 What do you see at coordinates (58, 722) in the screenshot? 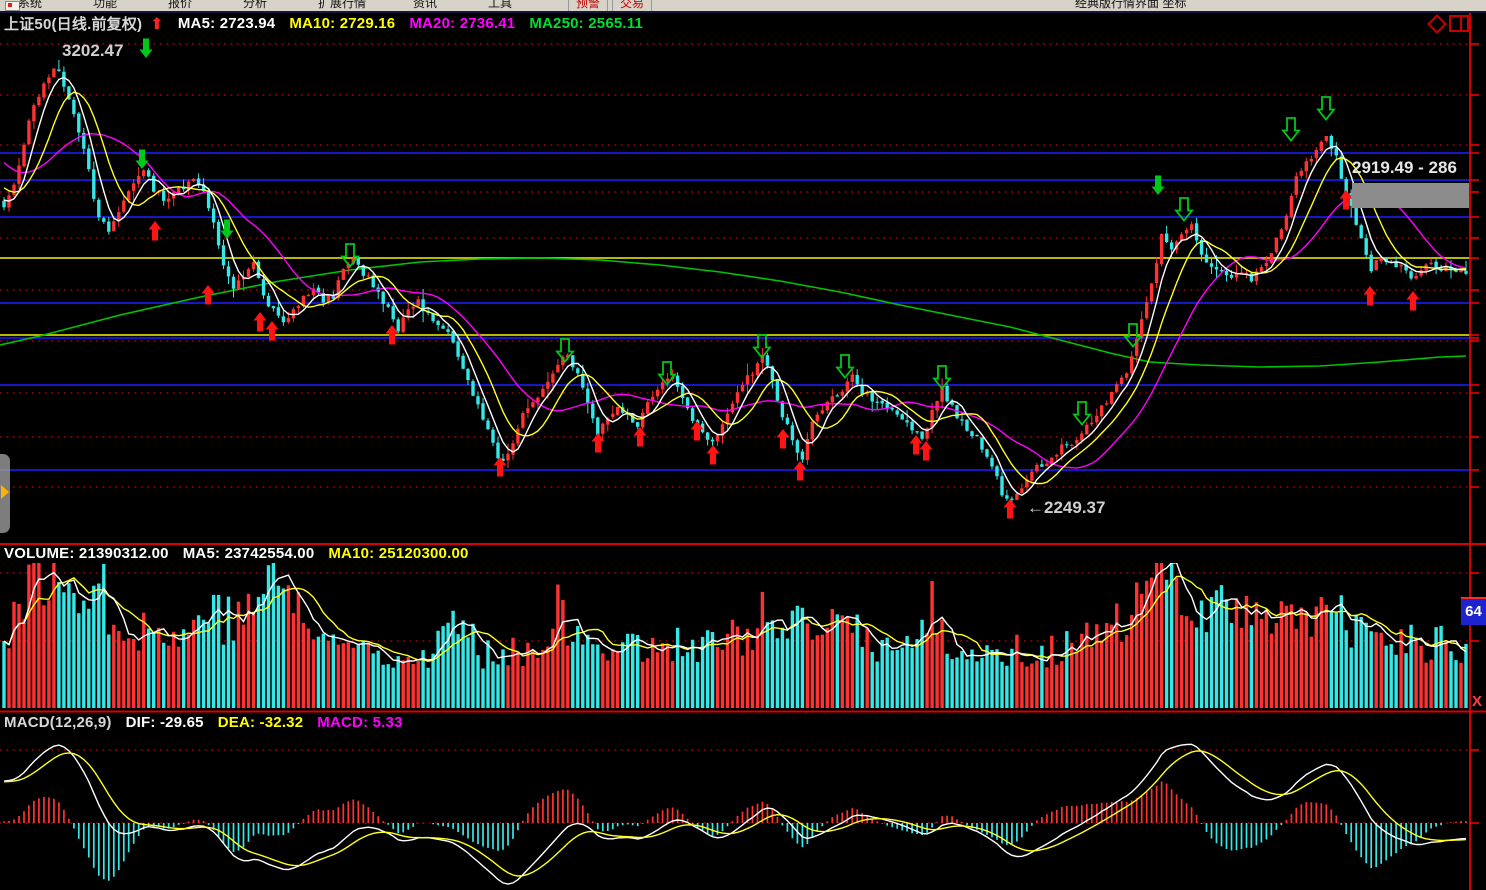
I see `macd-name: MACD(12,26,9)` at bounding box center [58, 722].